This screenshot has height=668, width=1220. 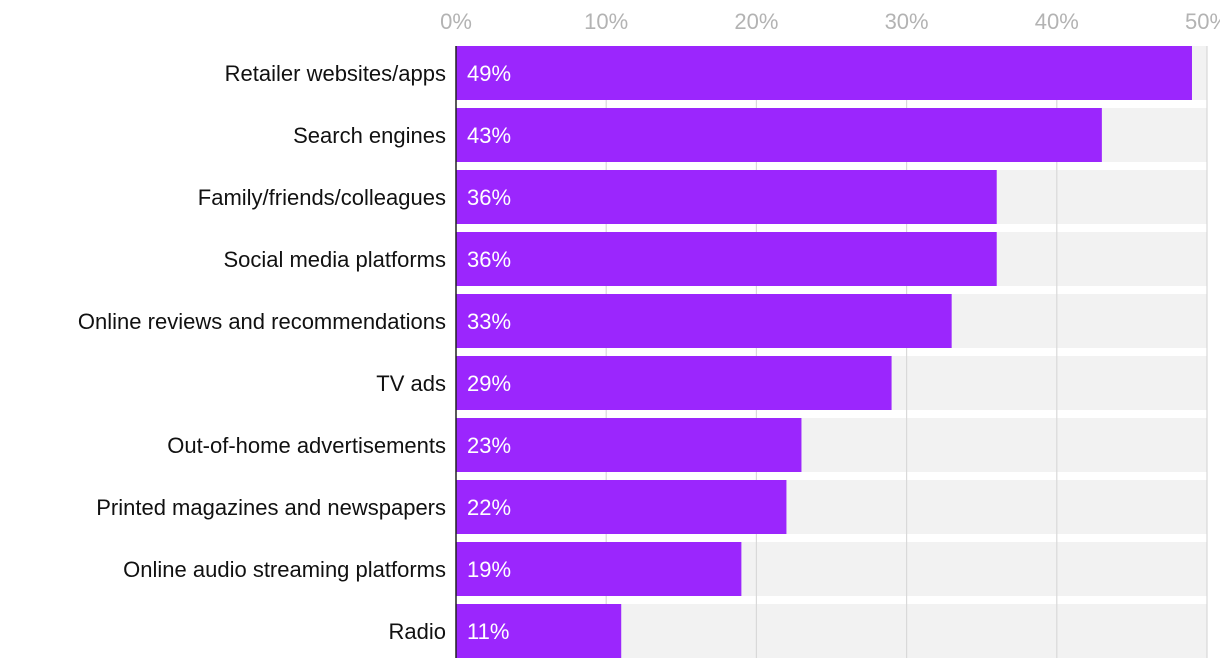 I want to click on x-tick-labels: 0% 10% 20% 30% 40% 50%, so click(x=830, y=21).